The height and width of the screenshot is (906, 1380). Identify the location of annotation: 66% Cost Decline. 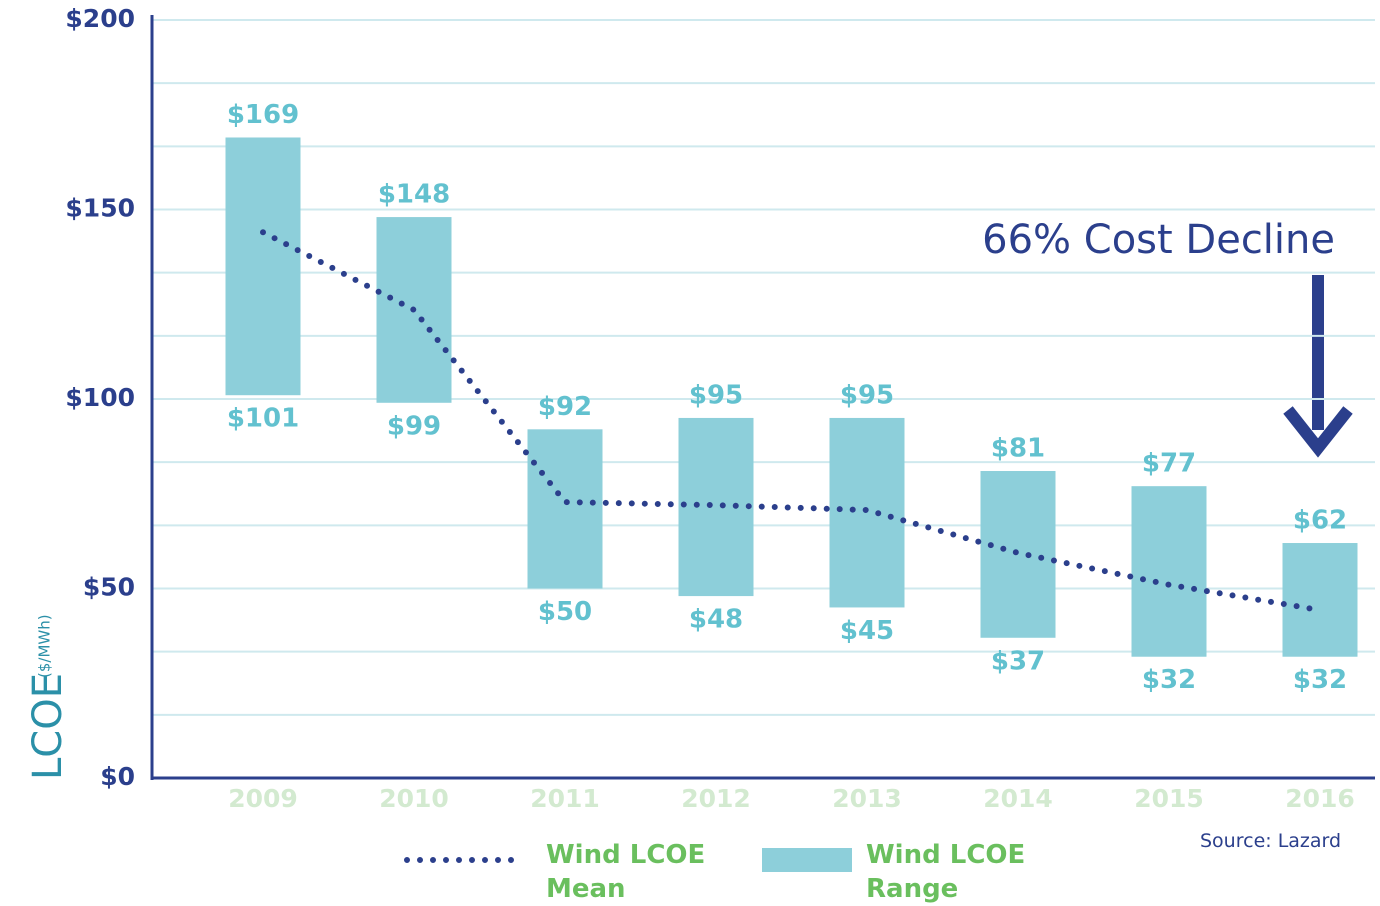
(1158, 240).